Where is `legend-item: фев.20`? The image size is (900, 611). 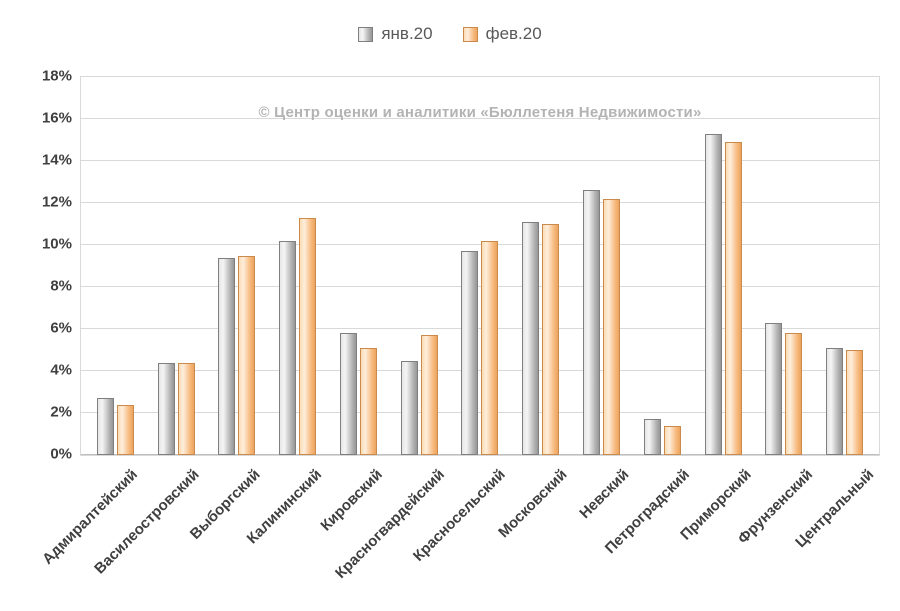 legend-item: фев.20 is located at coordinates (502, 34).